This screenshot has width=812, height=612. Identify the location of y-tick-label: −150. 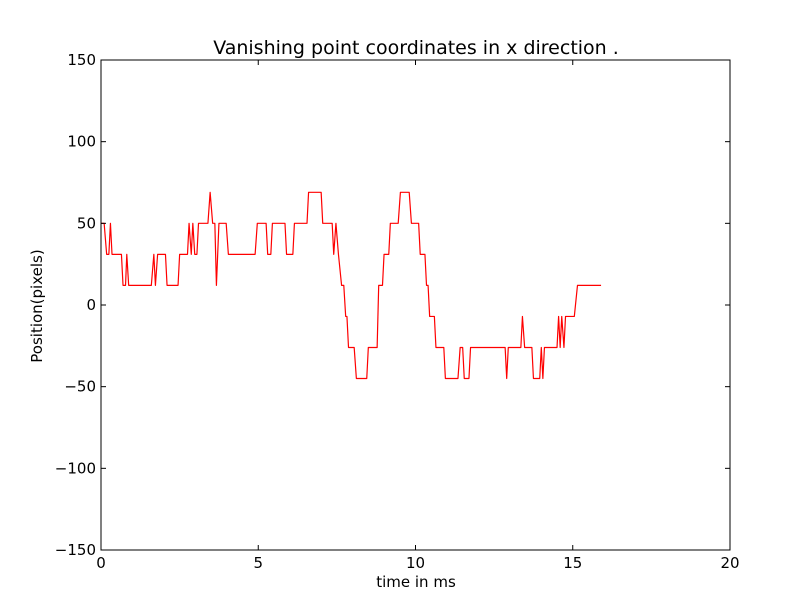
(75, 550).